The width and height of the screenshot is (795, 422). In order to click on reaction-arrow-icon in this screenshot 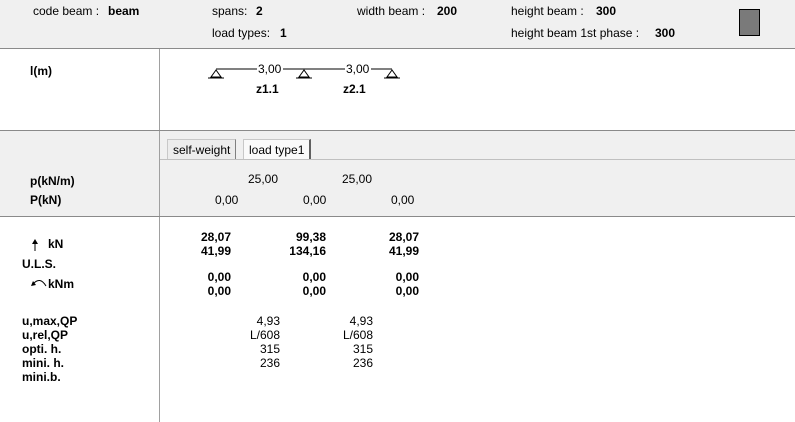, I will do `click(35, 245)`.